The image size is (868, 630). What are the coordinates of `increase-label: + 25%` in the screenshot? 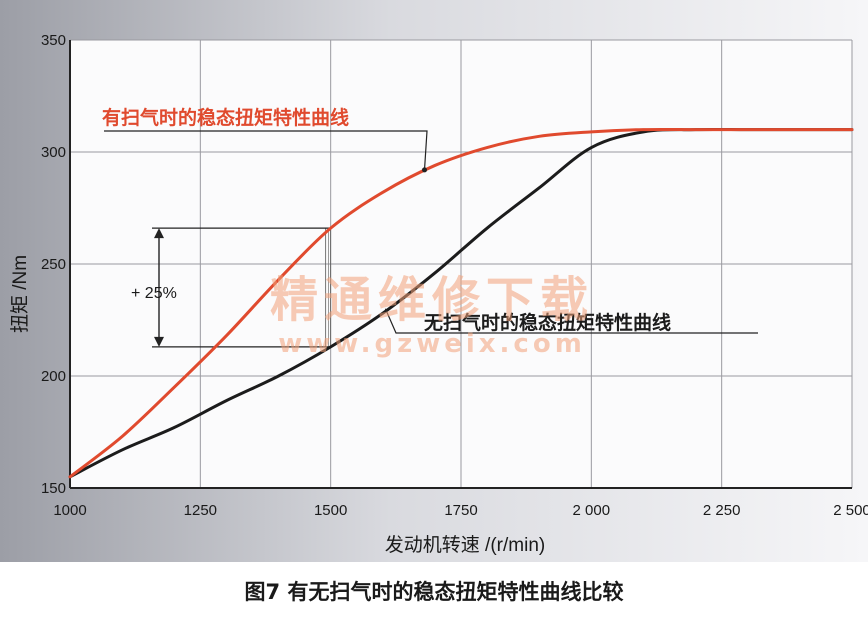 It's located at (154, 293).